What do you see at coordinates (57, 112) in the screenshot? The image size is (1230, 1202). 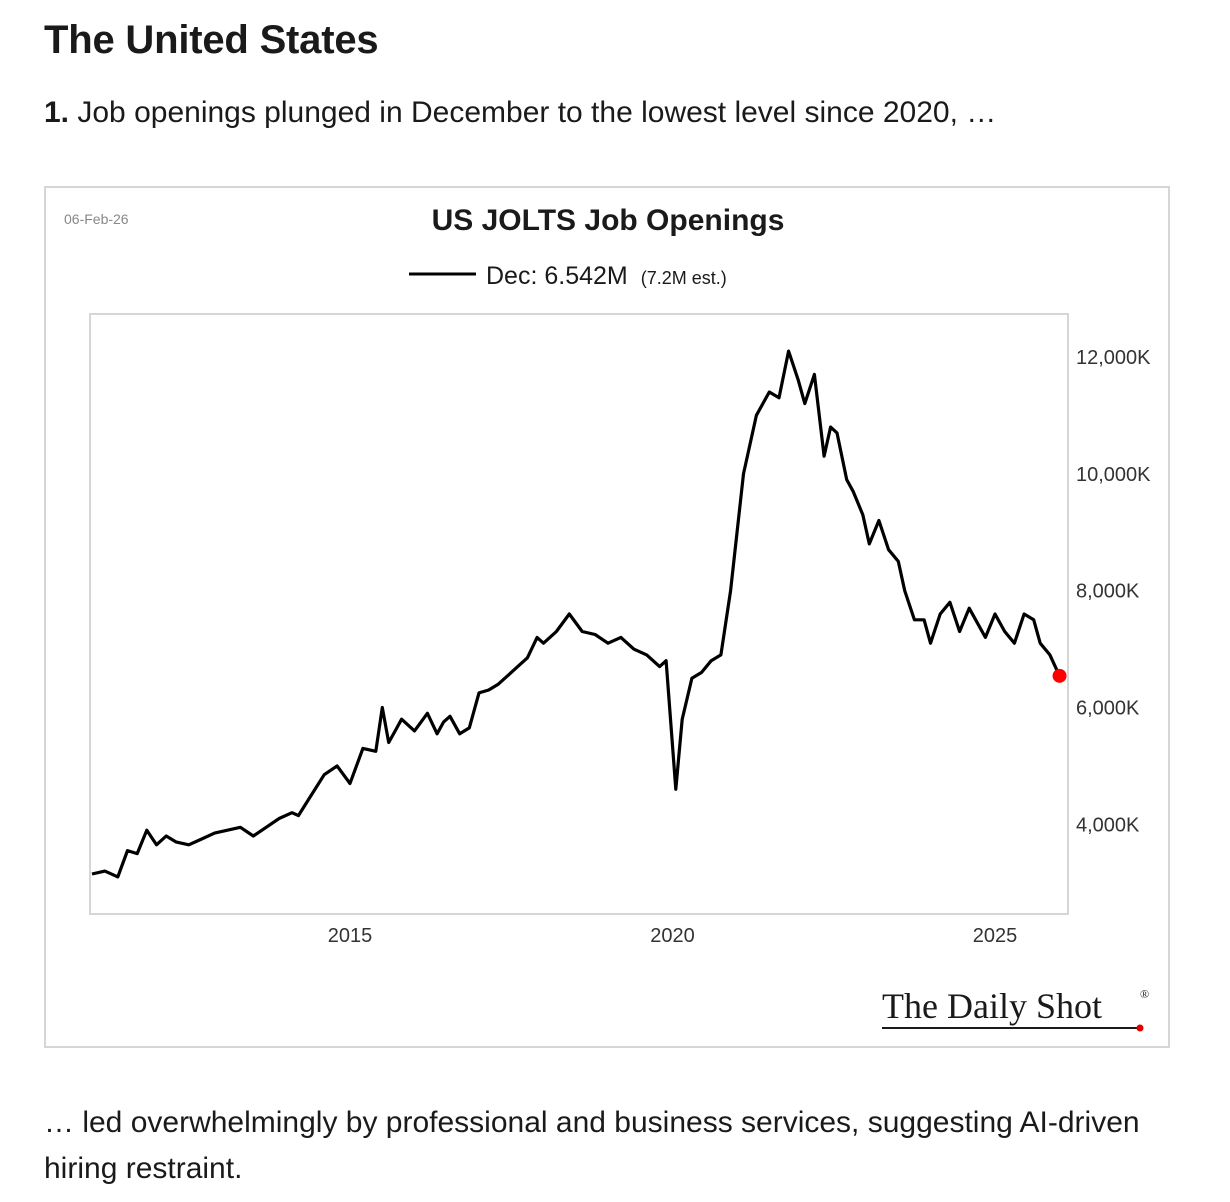 I see `item-number: 1.` at bounding box center [57, 112].